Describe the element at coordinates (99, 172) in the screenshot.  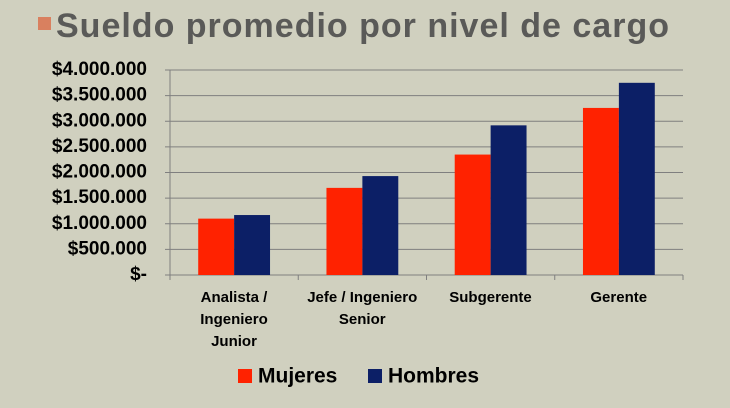
I see `y-tick-label: $2.000.000` at that location.